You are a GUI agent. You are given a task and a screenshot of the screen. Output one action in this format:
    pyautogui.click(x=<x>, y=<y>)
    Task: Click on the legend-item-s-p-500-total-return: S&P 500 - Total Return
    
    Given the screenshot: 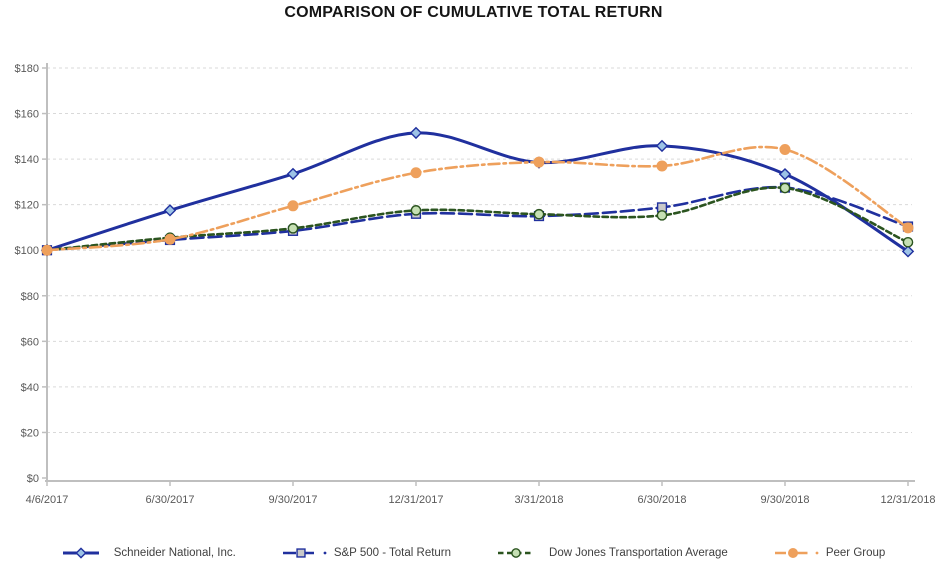 What is the action you would take?
    pyautogui.click(x=366, y=553)
    